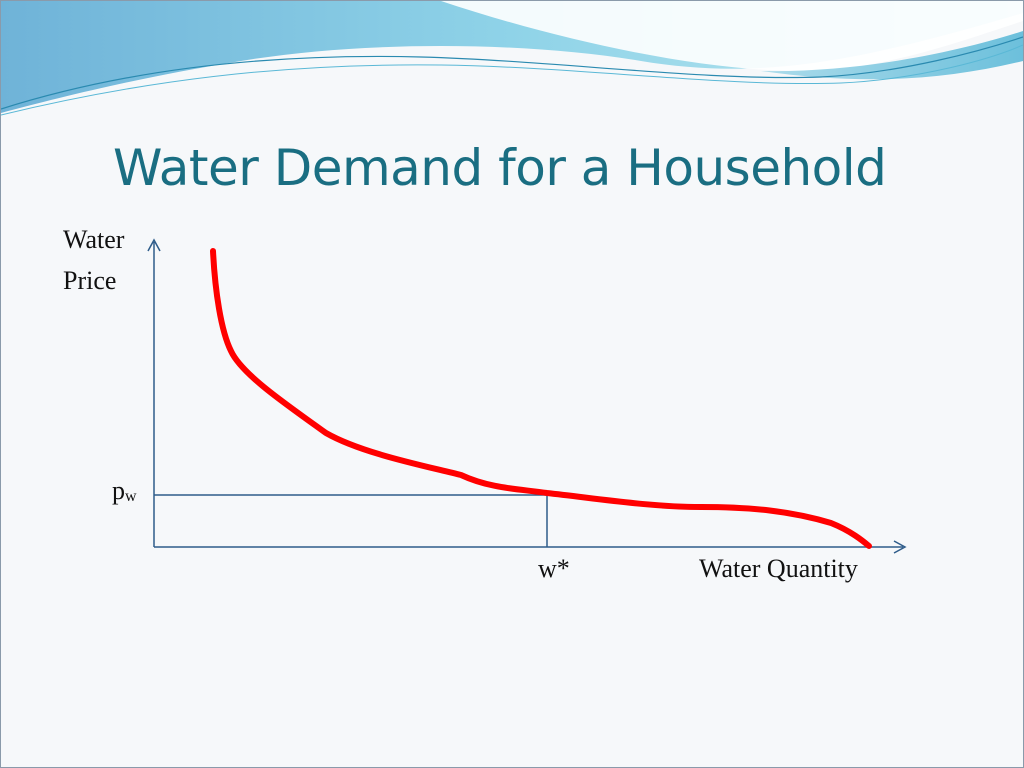  What do you see at coordinates (154, 245) in the screenshot?
I see `y-axis-arrow` at bounding box center [154, 245].